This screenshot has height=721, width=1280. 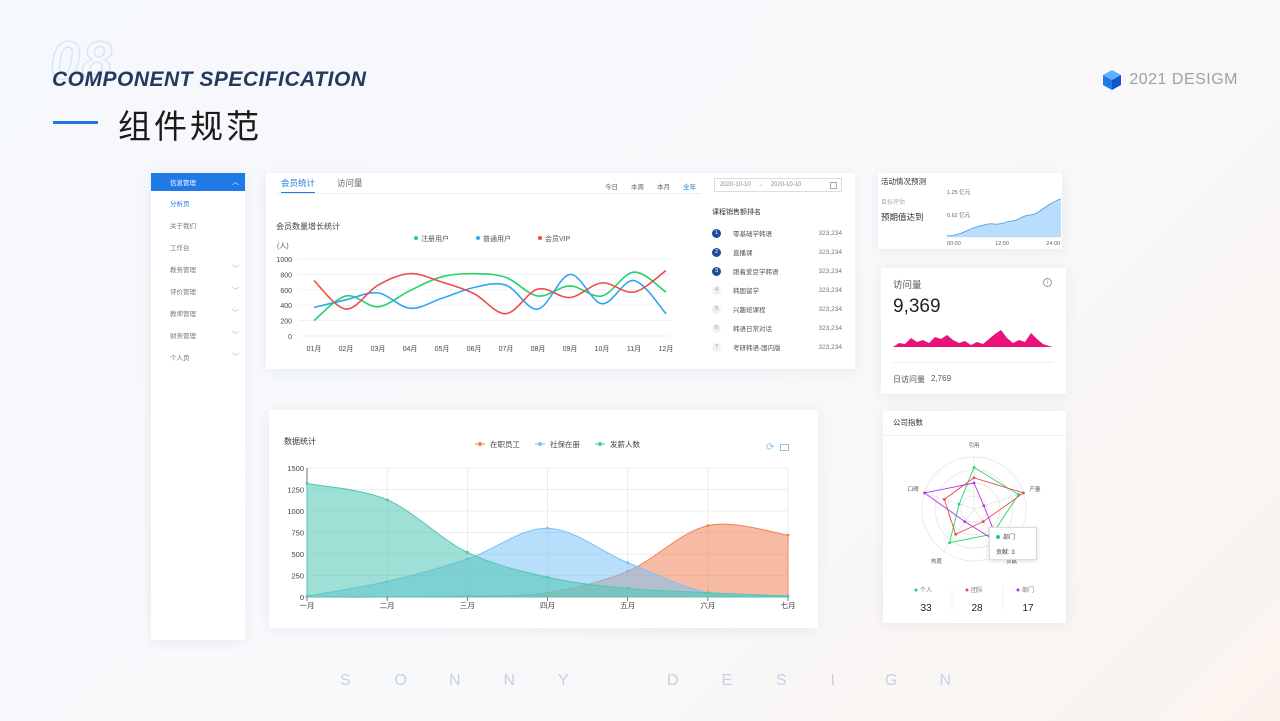 I want to click on ranking-name: 韩语日常对话, so click(x=752, y=329).